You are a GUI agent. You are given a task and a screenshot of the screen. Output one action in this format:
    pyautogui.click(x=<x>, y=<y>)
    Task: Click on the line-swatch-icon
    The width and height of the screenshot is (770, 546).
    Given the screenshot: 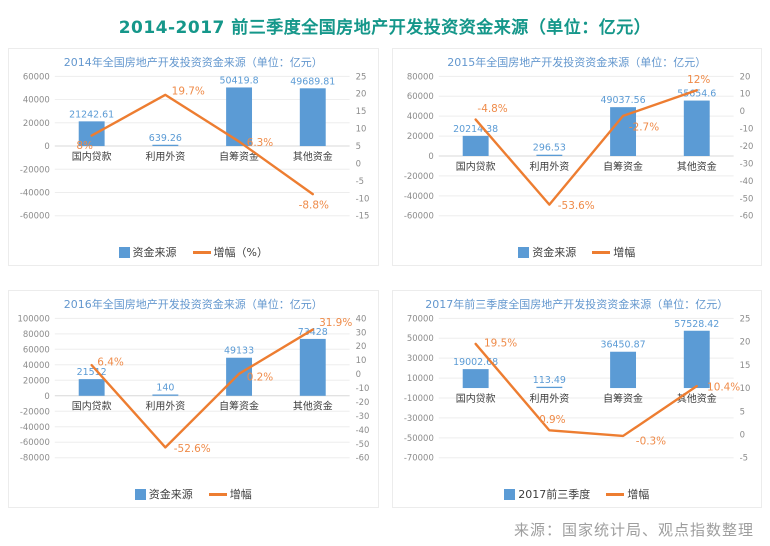 What is the action you would take?
    pyautogui.click(x=217, y=494)
    